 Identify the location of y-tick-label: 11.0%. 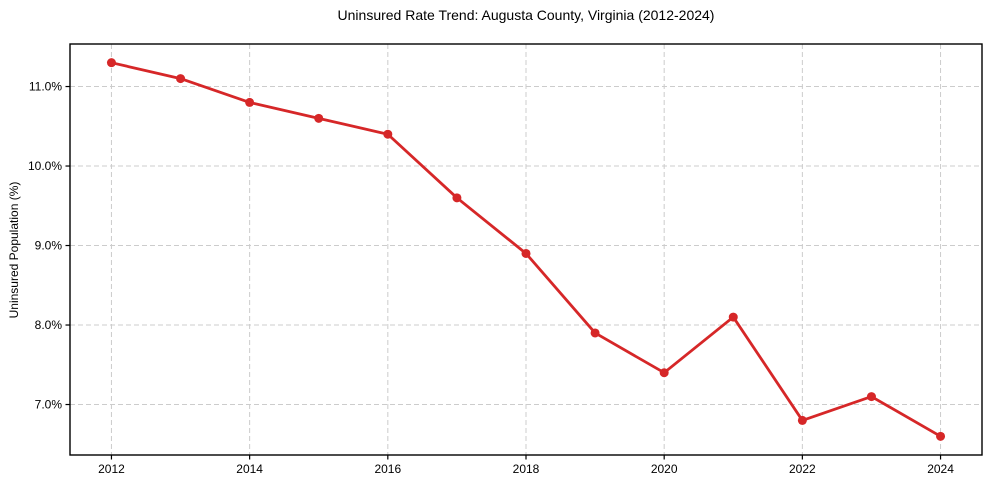
(45, 87).